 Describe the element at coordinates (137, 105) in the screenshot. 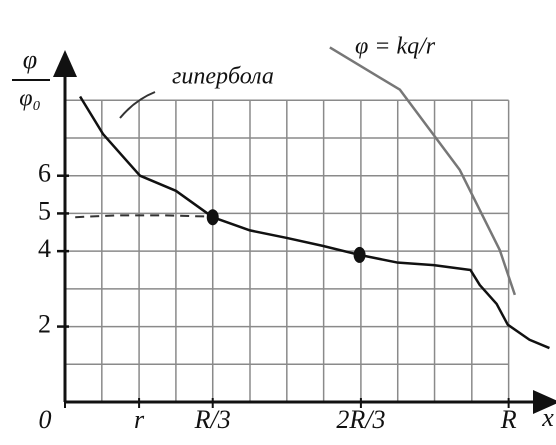

I see `annotation-arrow` at that location.